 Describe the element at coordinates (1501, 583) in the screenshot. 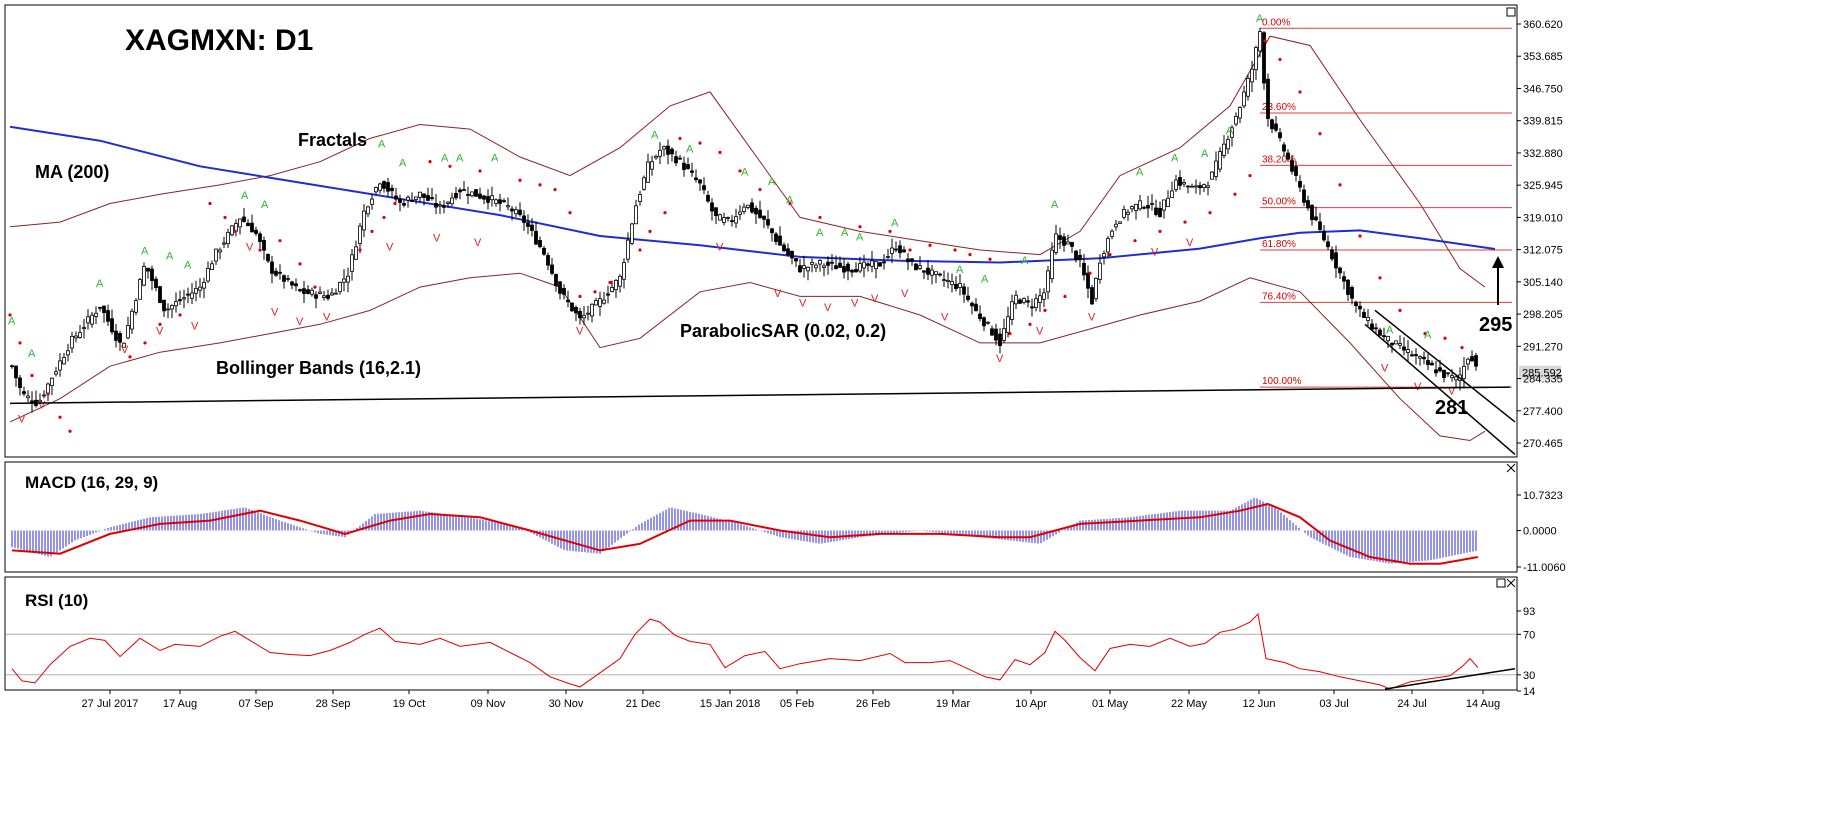

I see `maximize-rsi-icon` at that location.